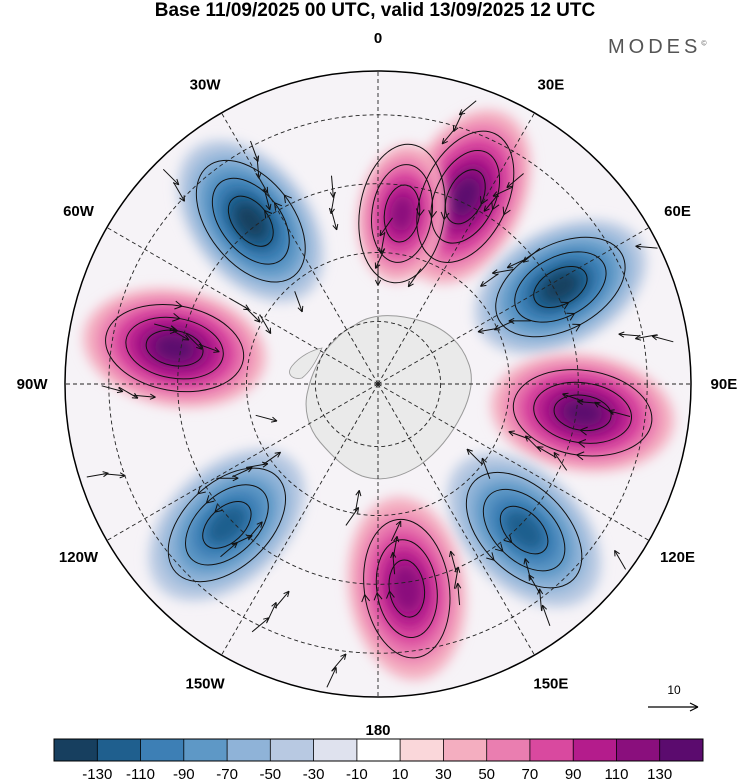 The image size is (750, 783). Describe the element at coordinates (377, 730) in the screenshot. I see `longitude-label: 180` at that location.